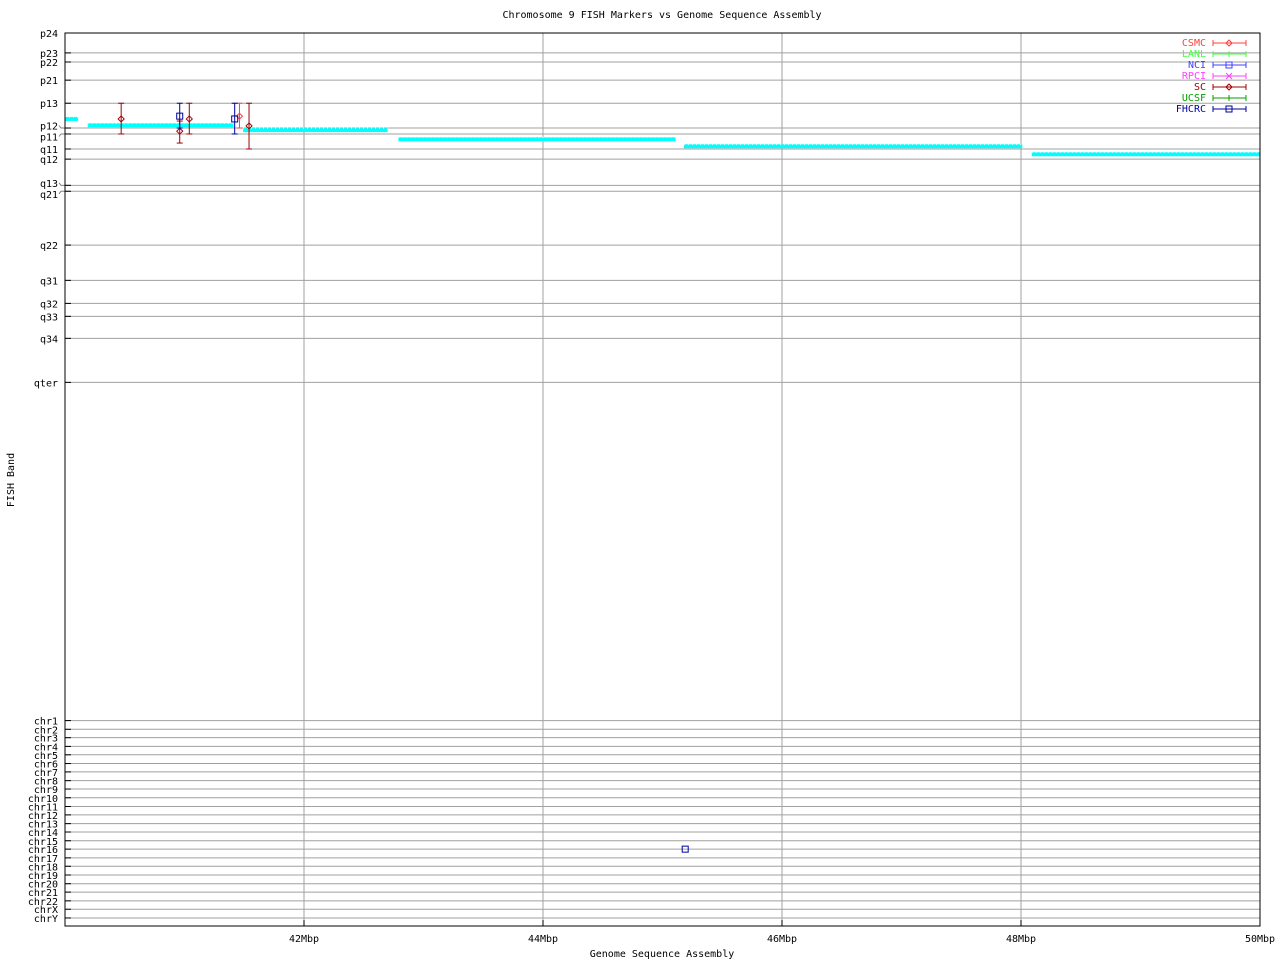 The height and width of the screenshot is (960, 1280). I want to click on legend-label: UCSF, so click(1194, 98).